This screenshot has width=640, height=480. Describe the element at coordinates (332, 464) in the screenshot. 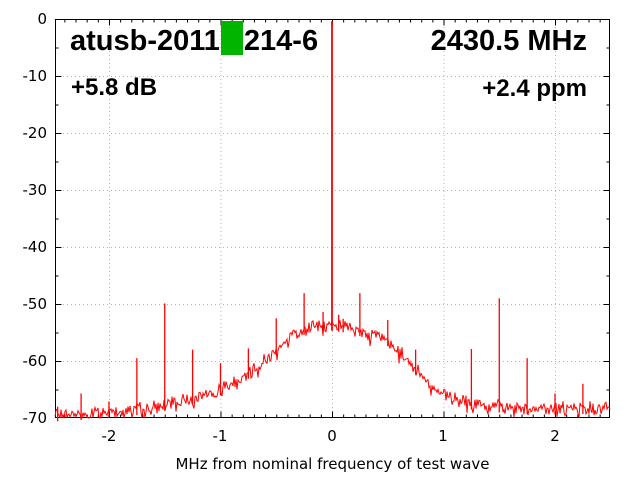

I see `x-axis-title: MHz from nominal frequency of test wave` at that location.